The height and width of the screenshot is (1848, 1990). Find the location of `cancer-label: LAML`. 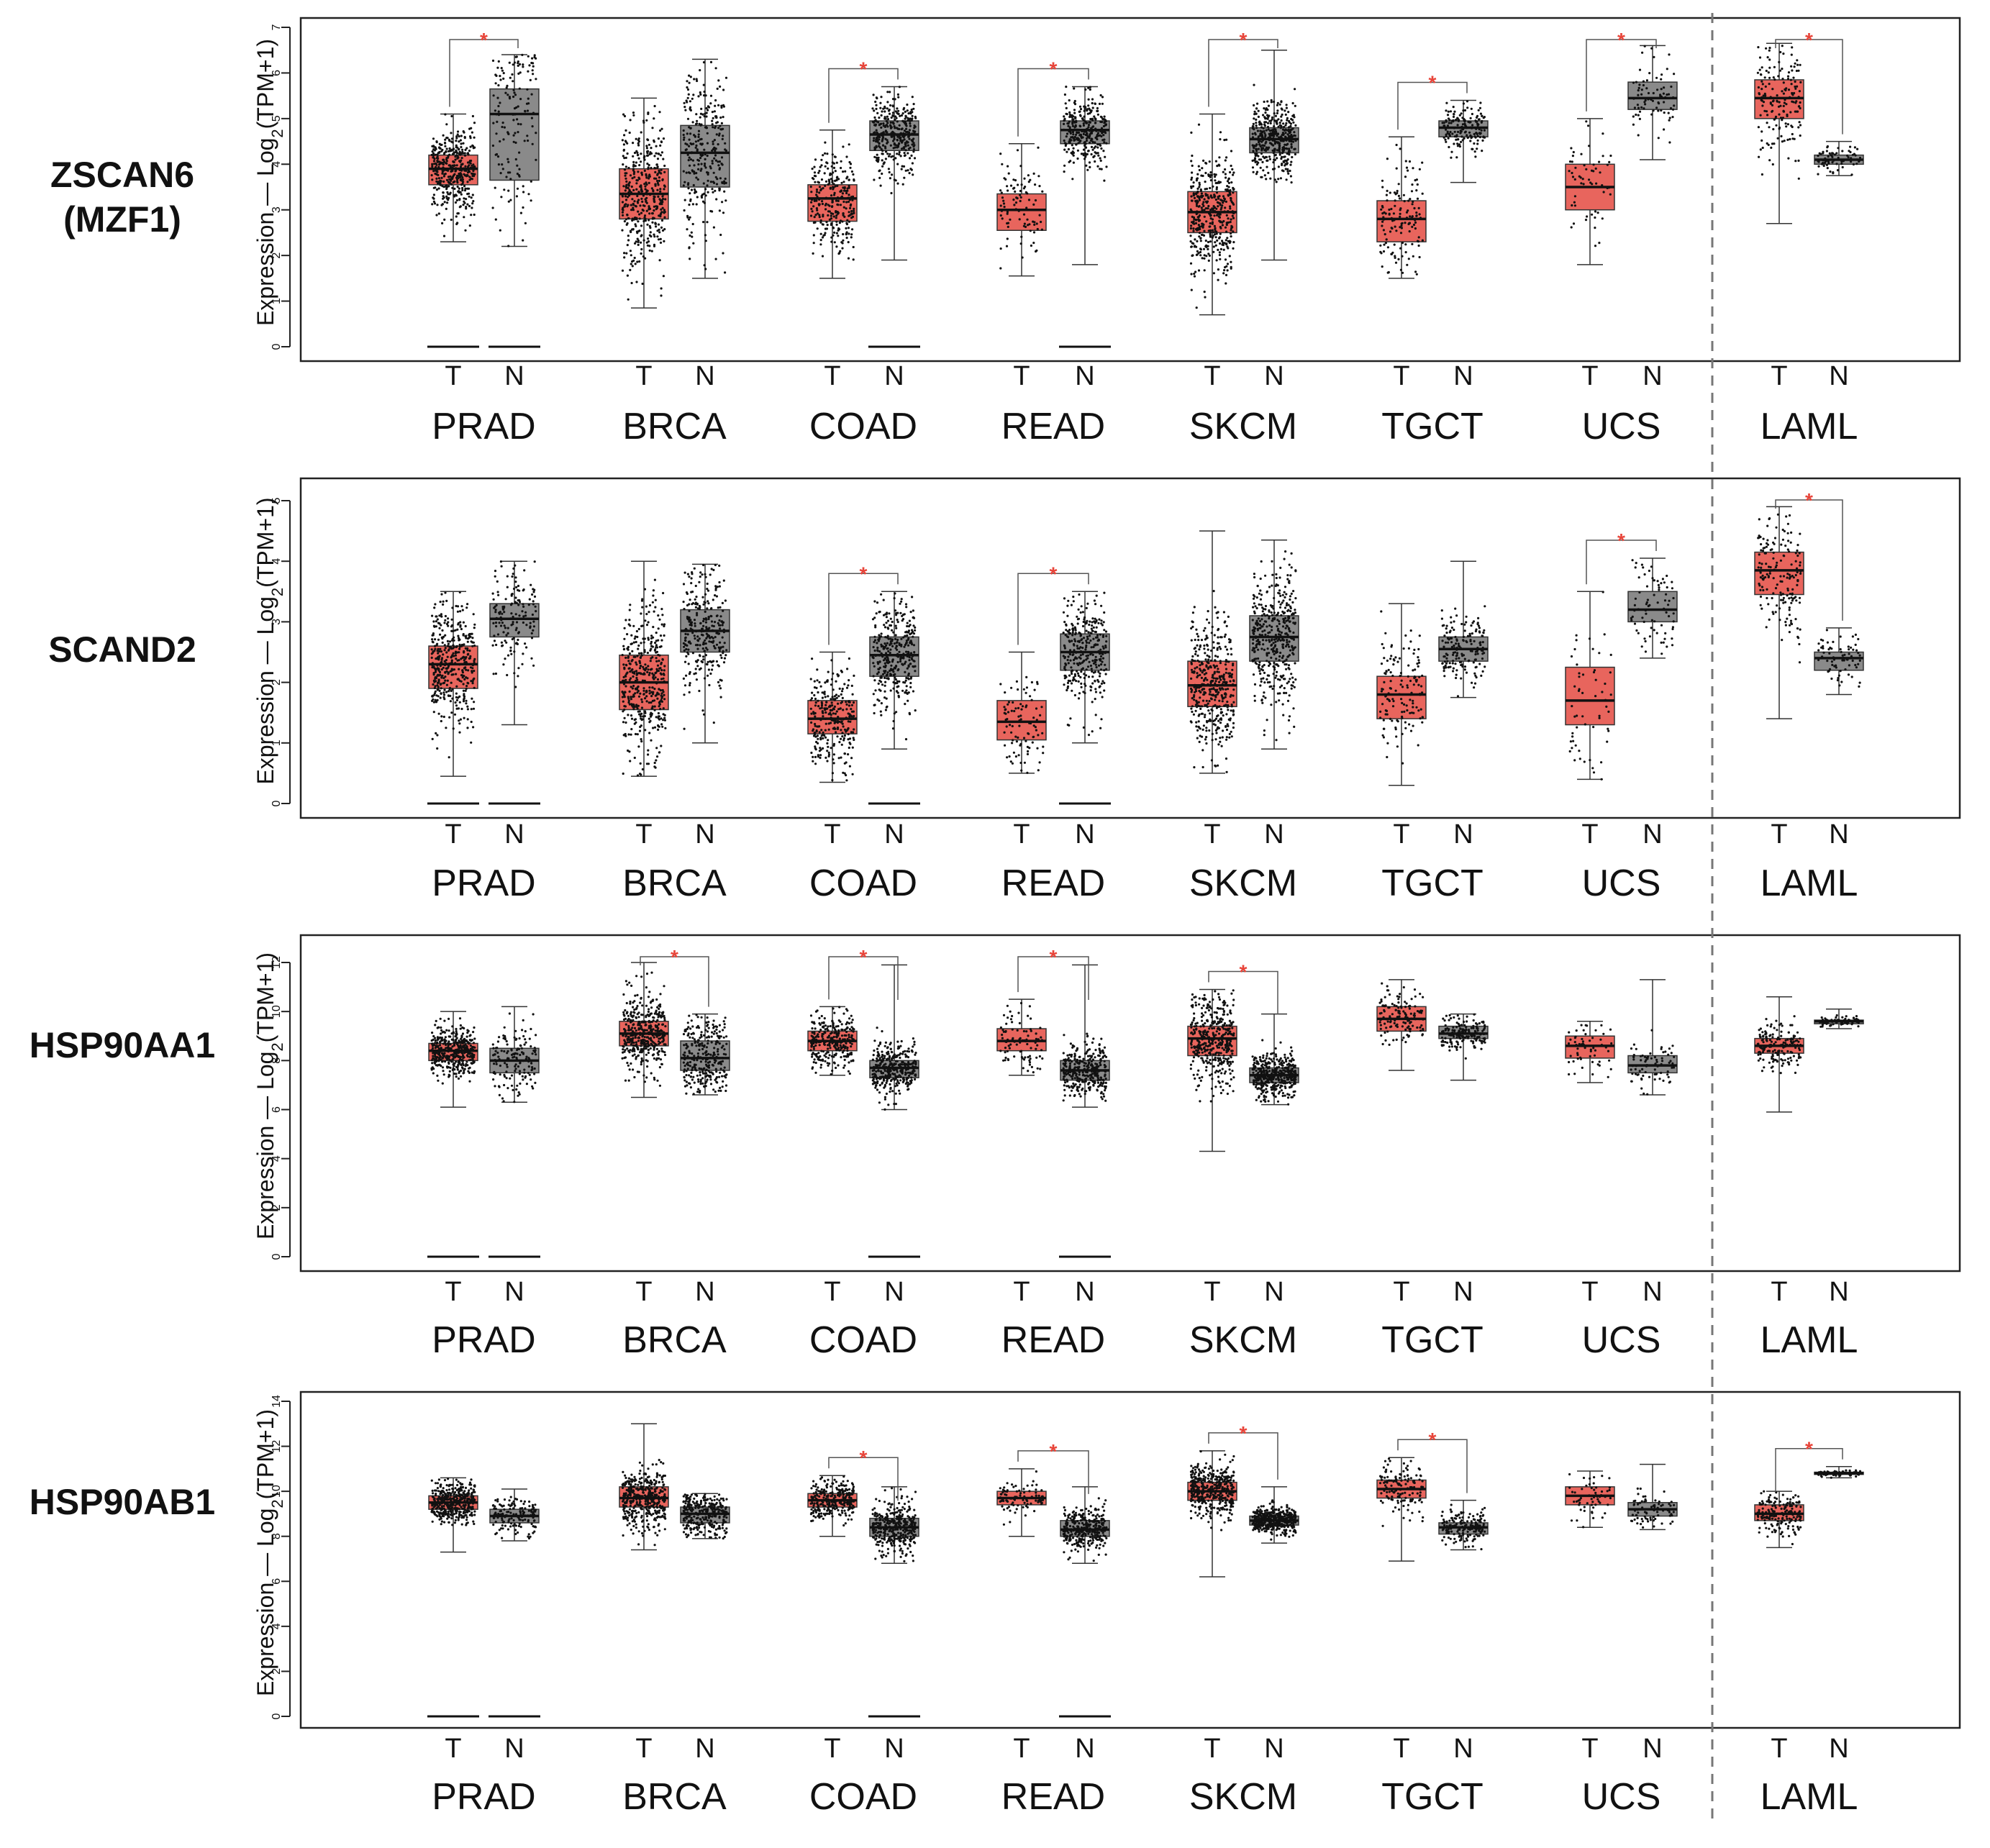

cancer-label: LAML is located at coordinates (1809, 426).